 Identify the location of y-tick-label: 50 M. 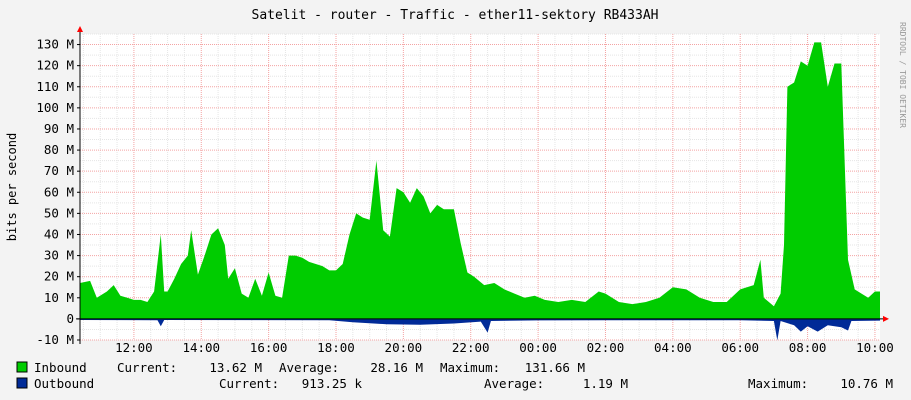
(59, 212).